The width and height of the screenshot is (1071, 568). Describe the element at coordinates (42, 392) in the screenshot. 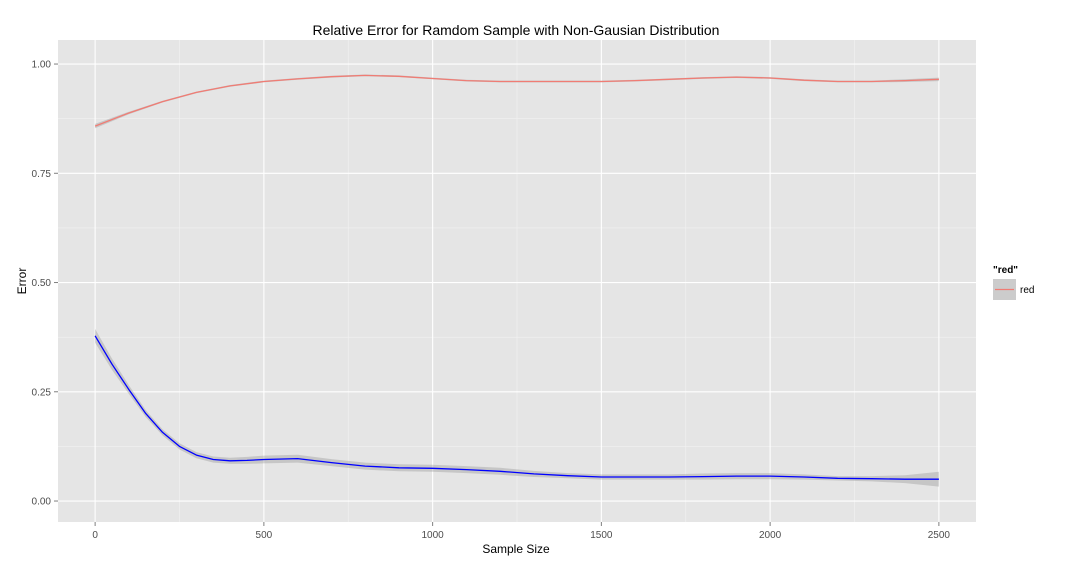

I see `y-tick-label: 0.25` at that location.